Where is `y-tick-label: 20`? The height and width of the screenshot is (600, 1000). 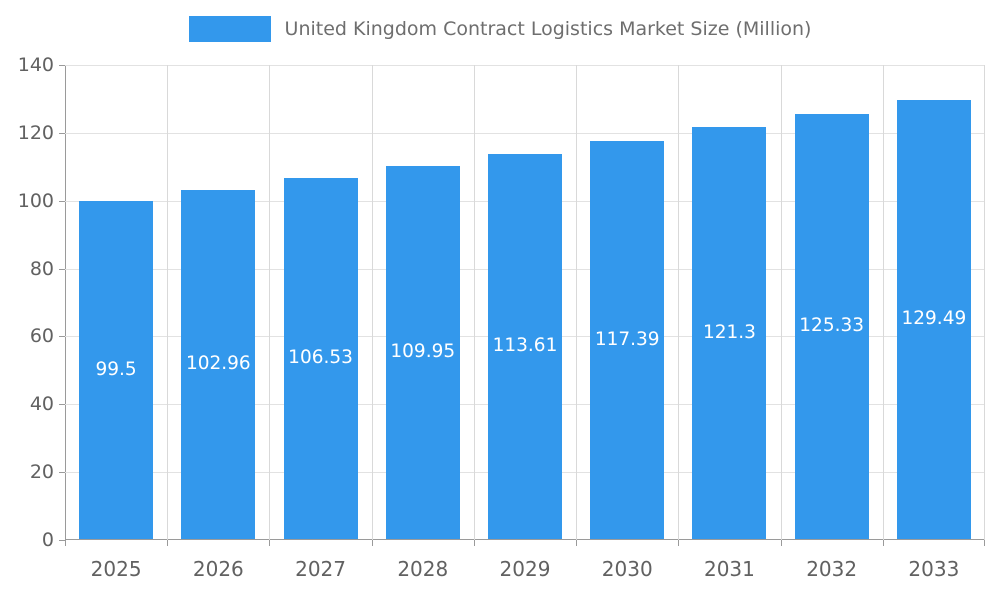 y-tick-label: 20 is located at coordinates (41, 472).